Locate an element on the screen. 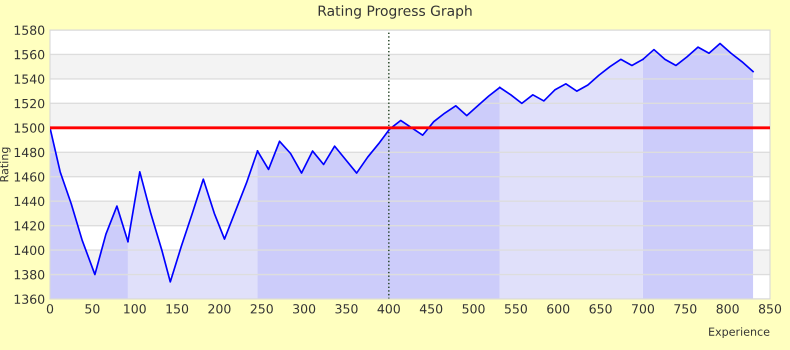 The image size is (790, 350). x-tick-label: 150 is located at coordinates (177, 309).